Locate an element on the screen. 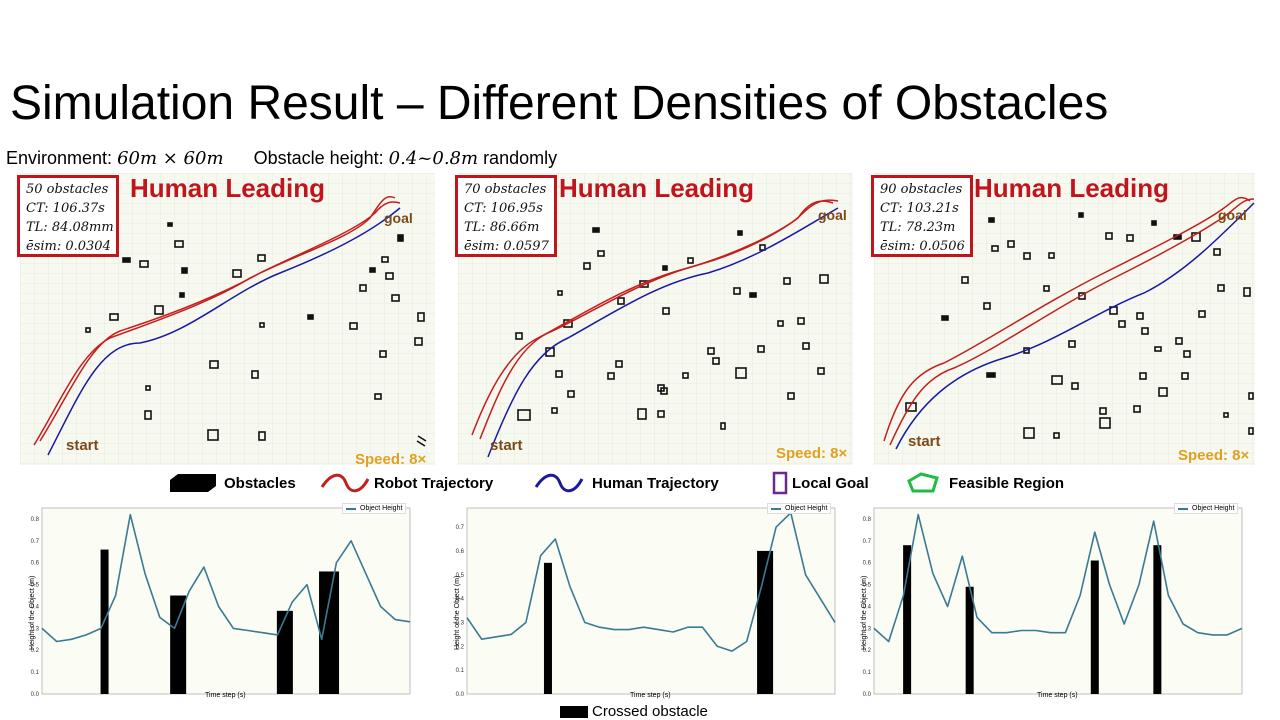 The height and width of the screenshot is (720, 1280). crossed-obstacle-label: Crossed obstacle is located at coordinates (650, 711).